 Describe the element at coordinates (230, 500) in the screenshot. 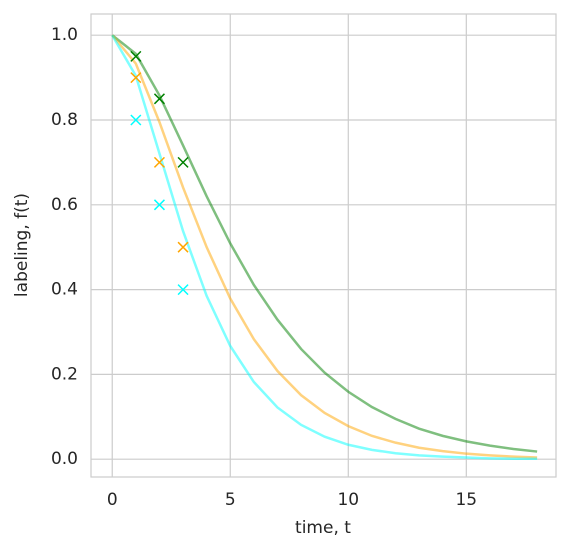

I see `x-tick-label: 5` at that location.